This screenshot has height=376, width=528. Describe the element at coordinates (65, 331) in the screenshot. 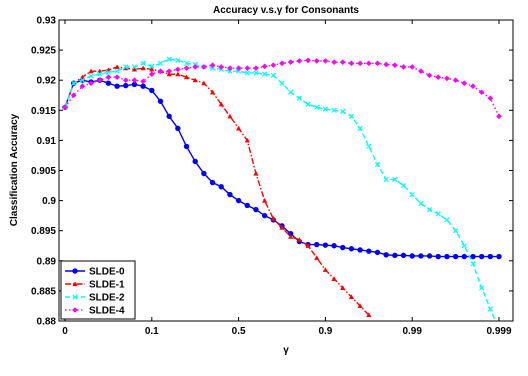

I see `x-tick-label: 0` at that location.